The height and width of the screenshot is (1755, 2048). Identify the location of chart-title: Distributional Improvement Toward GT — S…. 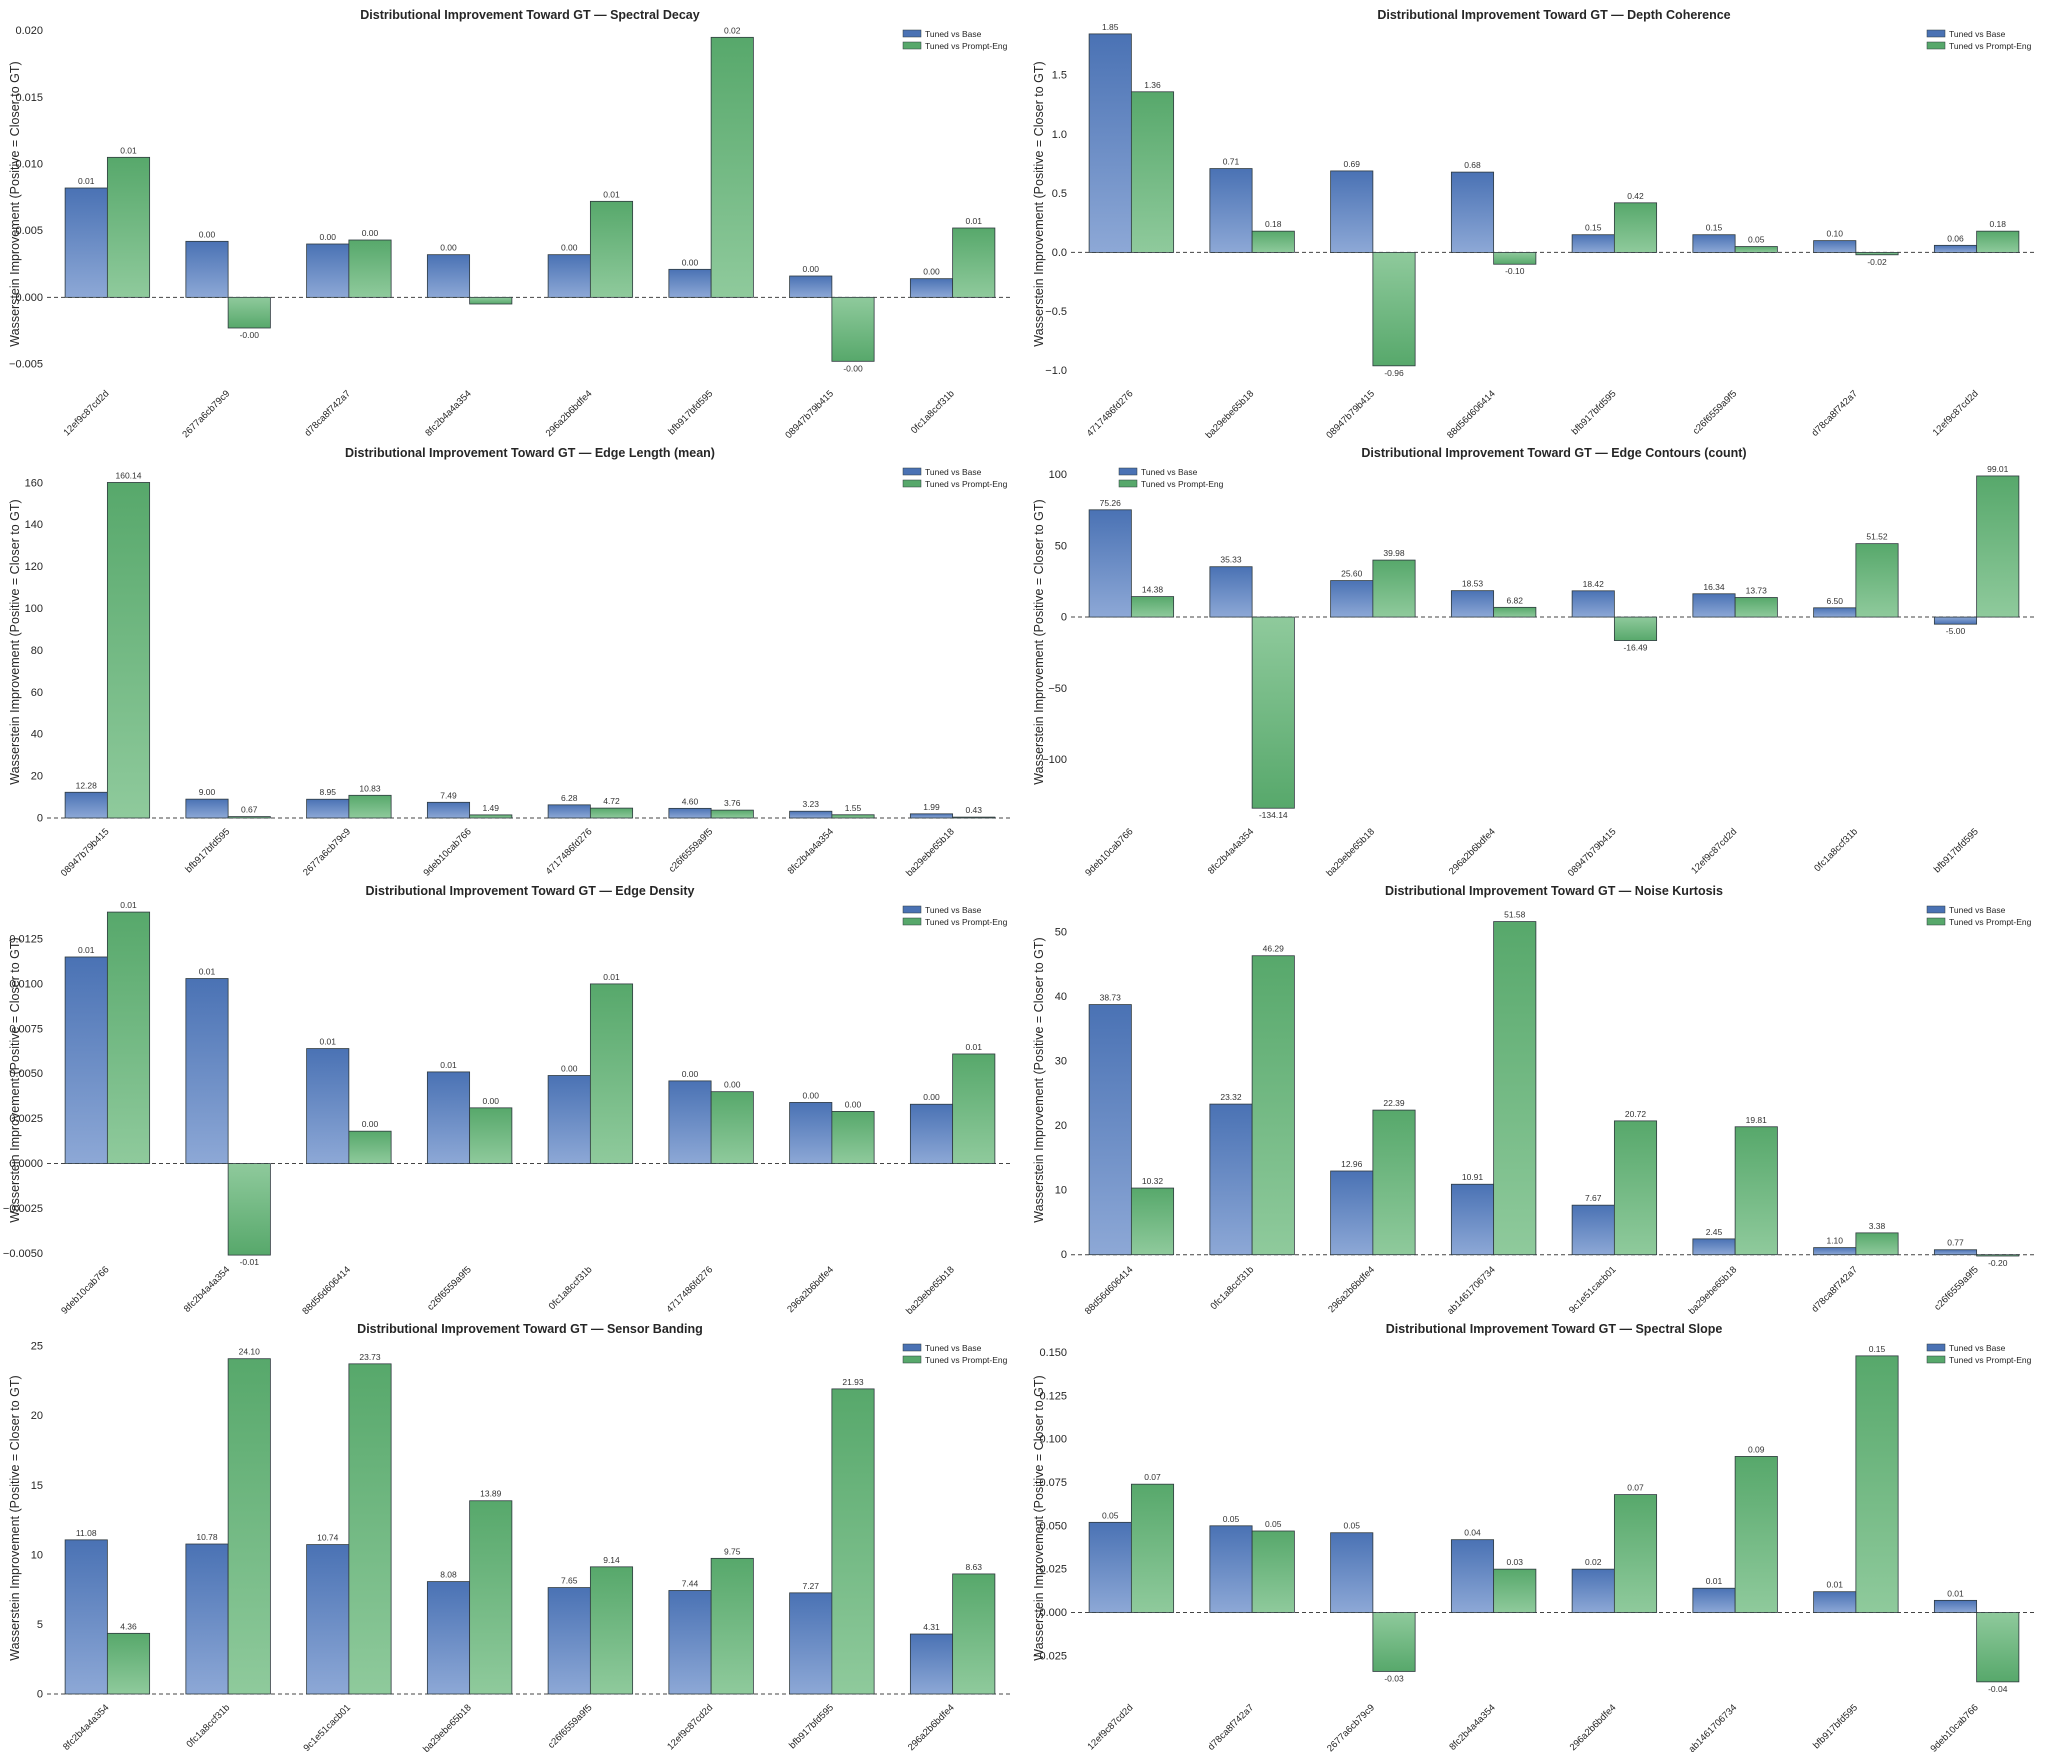
(1554, 1329).